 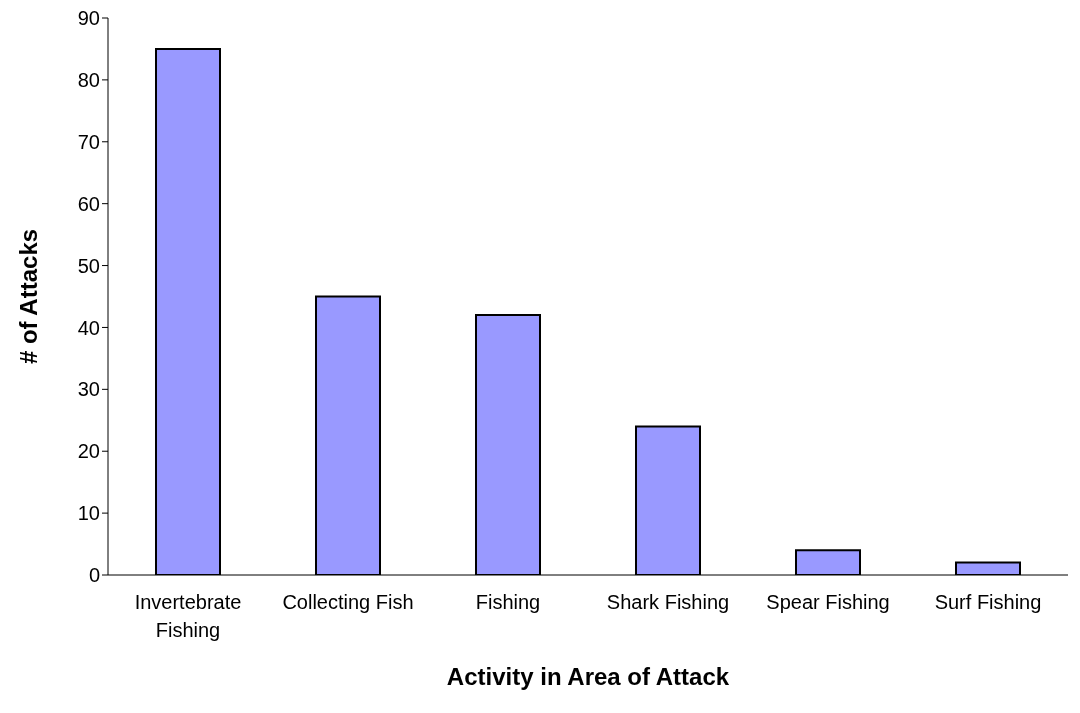 I want to click on x-tick-label: Shark Fishing, so click(x=668, y=602).